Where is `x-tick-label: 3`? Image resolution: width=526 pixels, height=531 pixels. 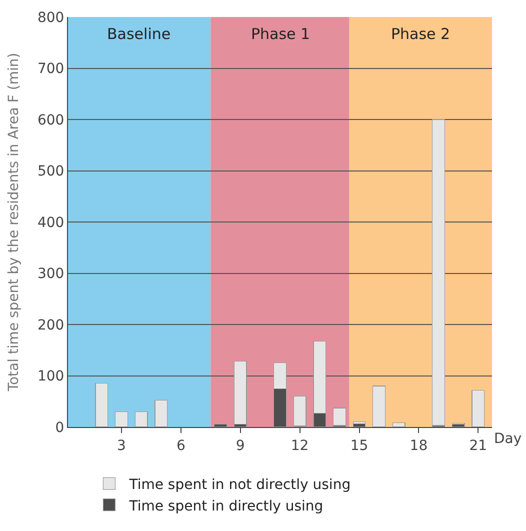 x-tick-label: 3 is located at coordinates (121, 446).